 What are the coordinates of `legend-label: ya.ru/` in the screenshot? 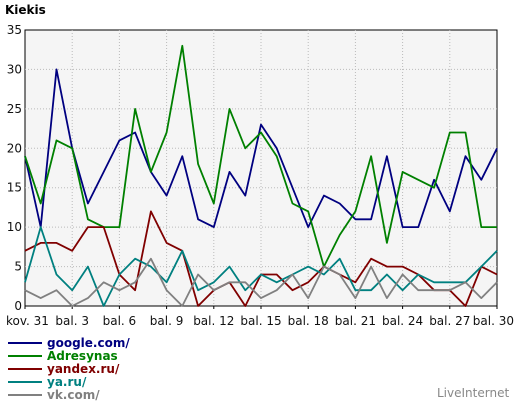 It's located at (67, 382).